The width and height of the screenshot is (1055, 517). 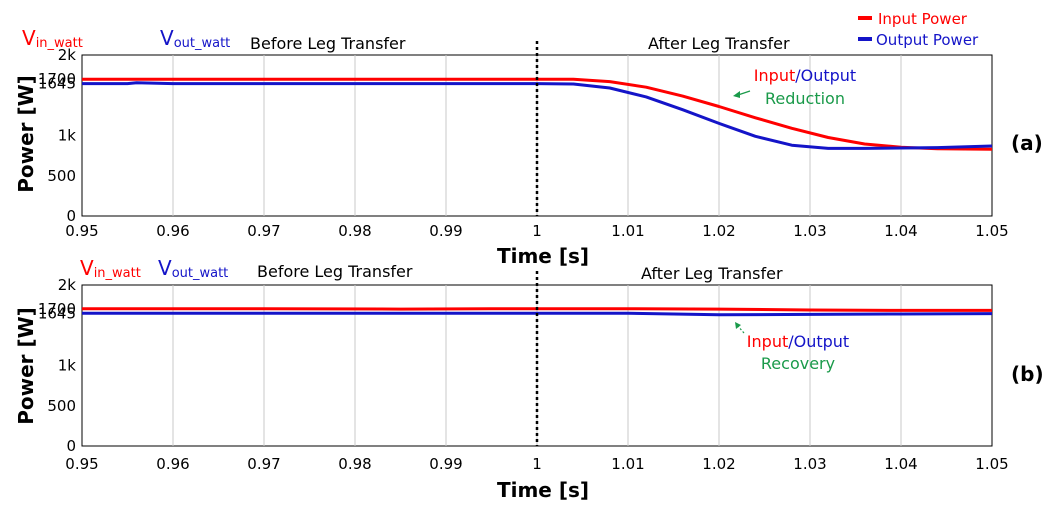 I want to click on annotation: Input/Output Reduction, so click(x=794, y=87).